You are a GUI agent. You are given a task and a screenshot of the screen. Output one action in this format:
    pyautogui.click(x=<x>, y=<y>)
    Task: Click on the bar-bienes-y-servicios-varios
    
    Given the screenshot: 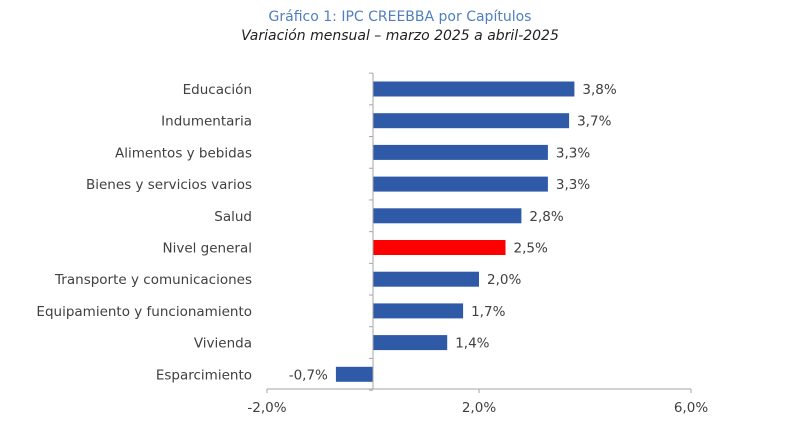 What is the action you would take?
    pyautogui.click(x=460, y=184)
    